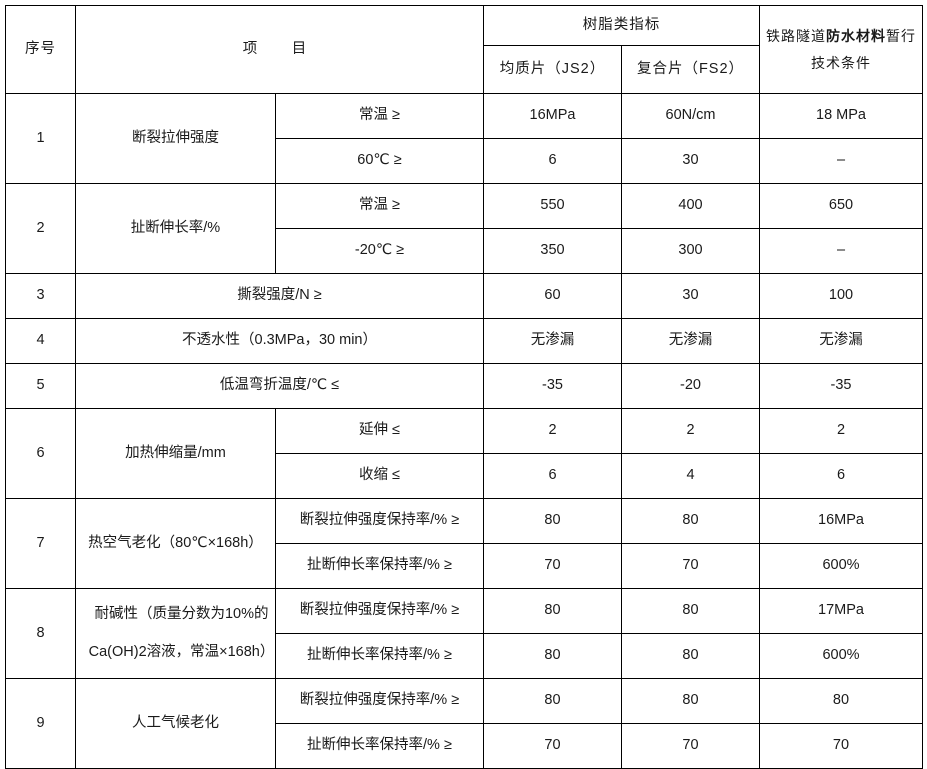  I want to click on cell-item-name-line1: 耐碱性（质量分数为10%的, so click(181, 613).